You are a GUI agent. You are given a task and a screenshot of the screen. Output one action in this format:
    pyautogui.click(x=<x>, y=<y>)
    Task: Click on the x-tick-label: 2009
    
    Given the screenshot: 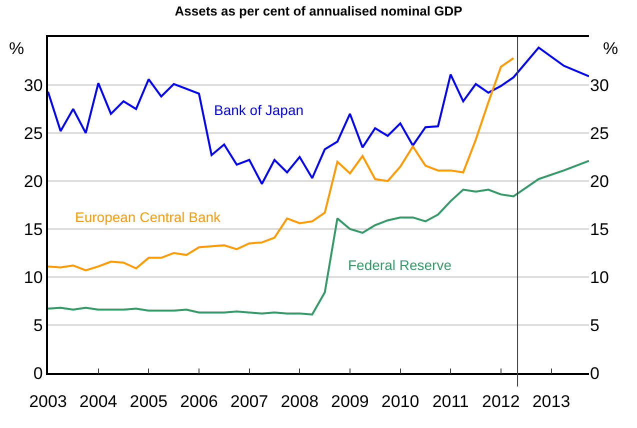 What is the action you would take?
    pyautogui.click(x=350, y=402)
    